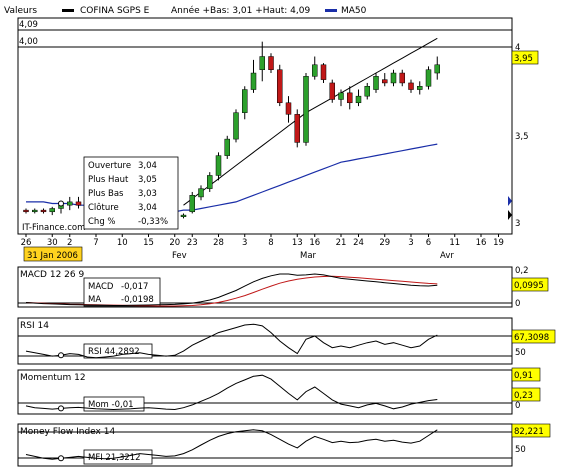 This screenshot has width=565, height=471. Describe the element at coordinates (428, 243) in the screenshot. I see `x-tick-label: 6` at that location.